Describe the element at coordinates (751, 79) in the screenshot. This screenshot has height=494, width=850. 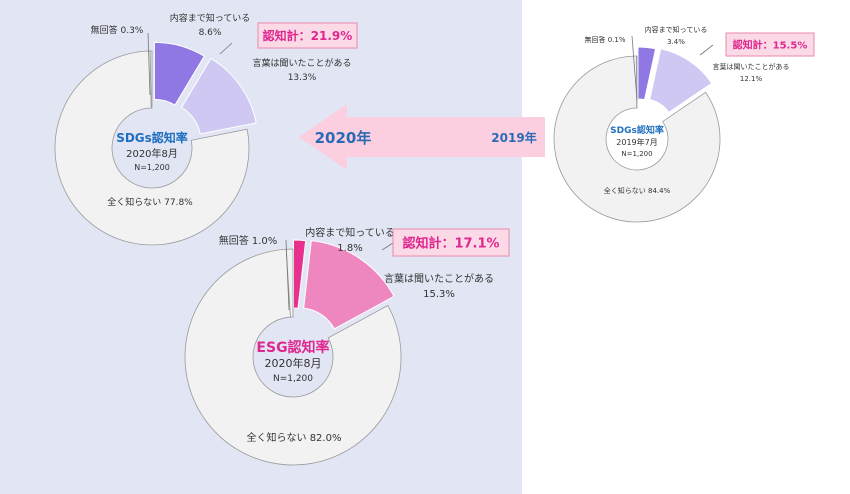
I see `slice-value: 12.1%` at that location.